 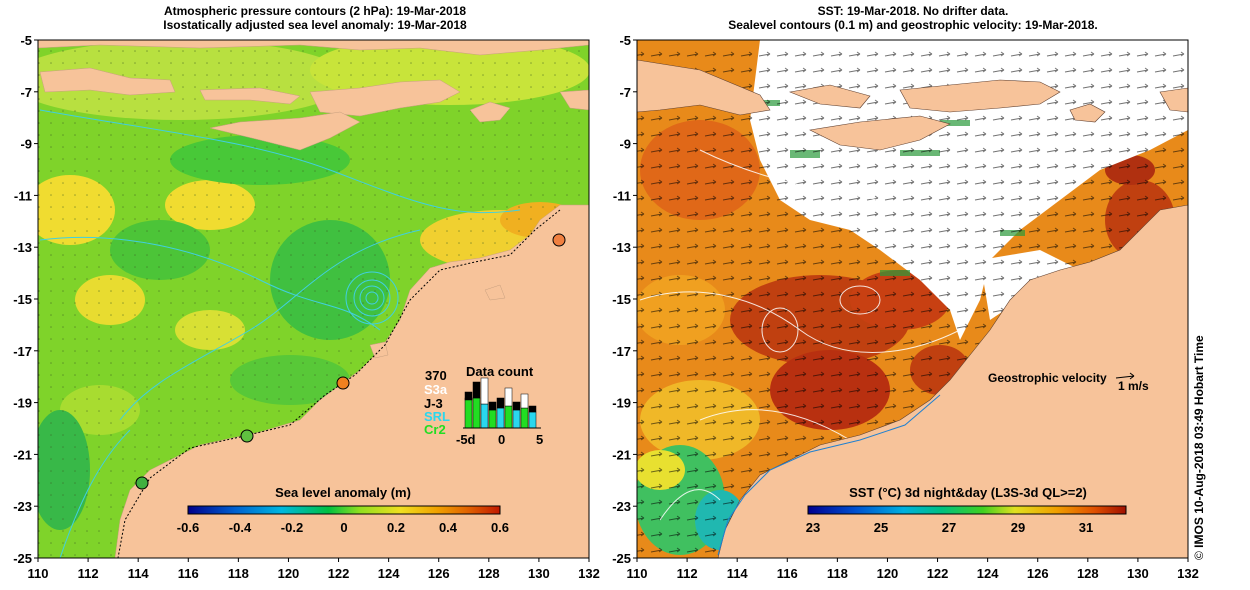 I want to click on data-count-tick: 5, so click(x=539, y=439).